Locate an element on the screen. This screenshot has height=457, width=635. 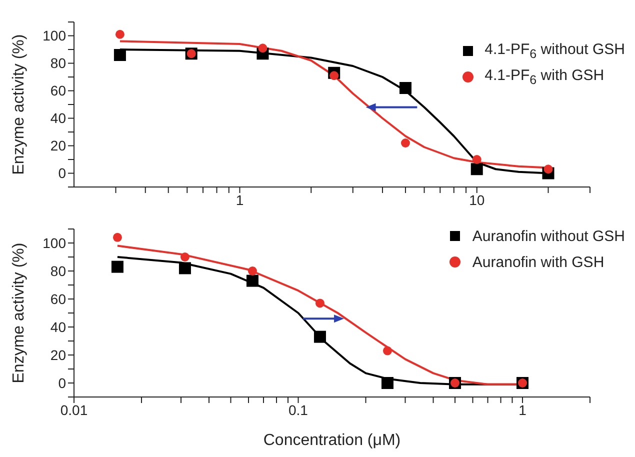
x-axis-title: Concentration (μM) is located at coordinates (332, 440).